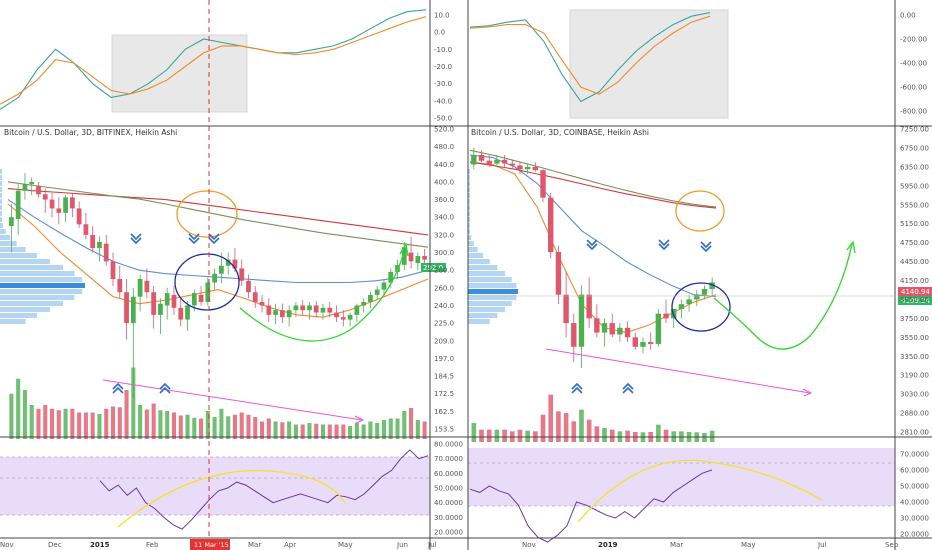 The width and height of the screenshot is (932, 550). I want to click on right-candles, so click(593, 258).